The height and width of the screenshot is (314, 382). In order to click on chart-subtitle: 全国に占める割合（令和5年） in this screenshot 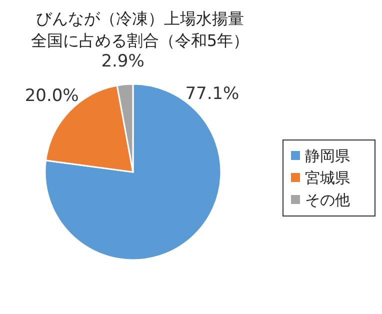, I will do `click(140, 40)`.